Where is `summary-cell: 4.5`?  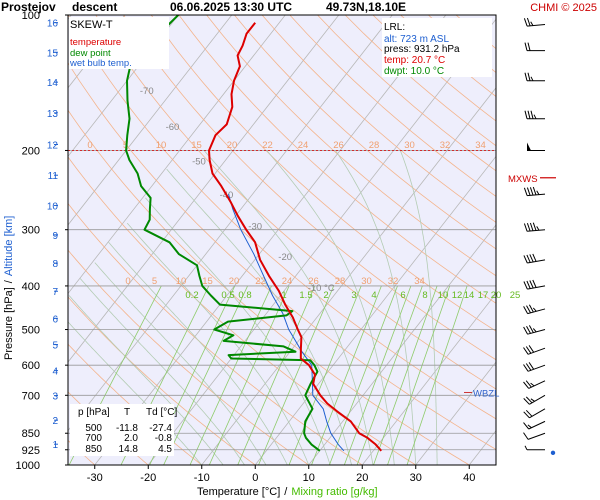 summary-cell: 4.5 is located at coordinates (165, 449).